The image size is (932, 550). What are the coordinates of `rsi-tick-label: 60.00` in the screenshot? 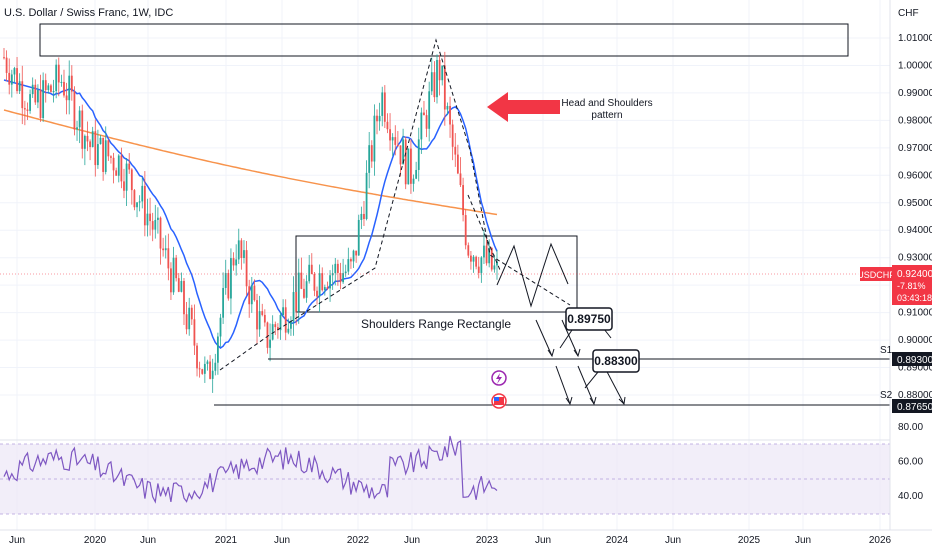 It's located at (910, 462).